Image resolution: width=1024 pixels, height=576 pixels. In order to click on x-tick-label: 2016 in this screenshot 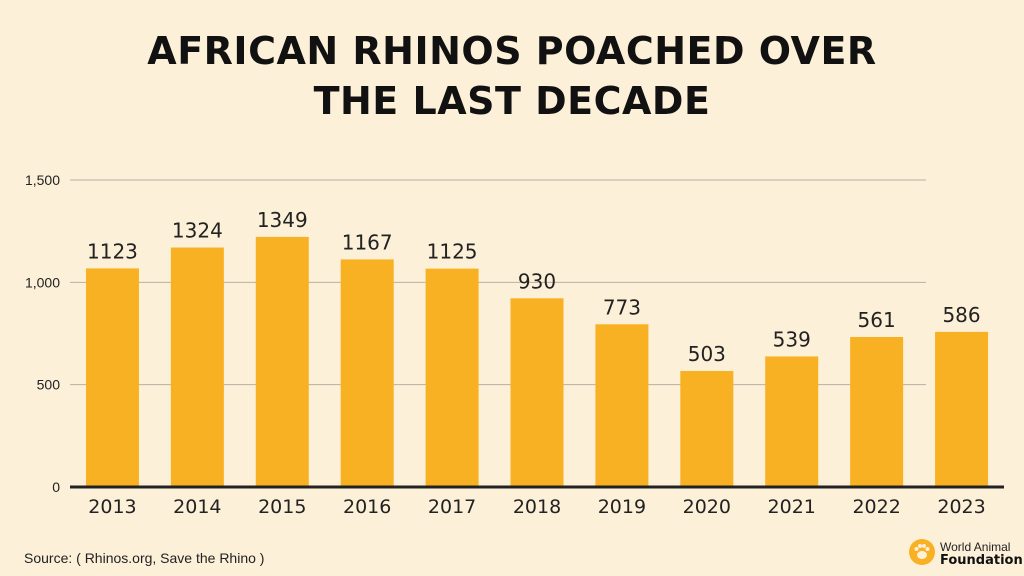, I will do `click(367, 507)`.